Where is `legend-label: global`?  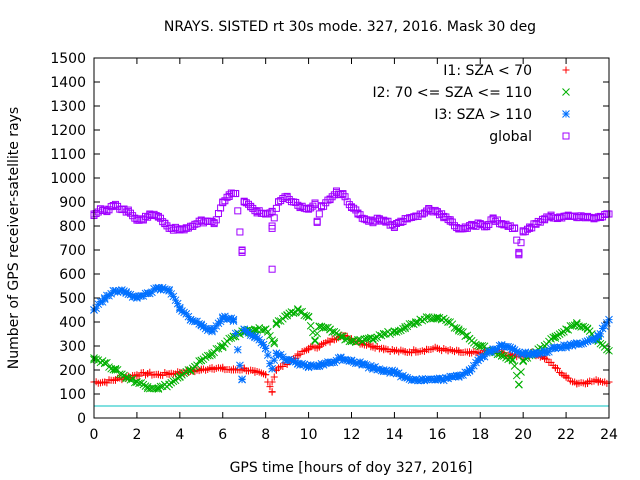
legend-label: global is located at coordinates (510, 137).